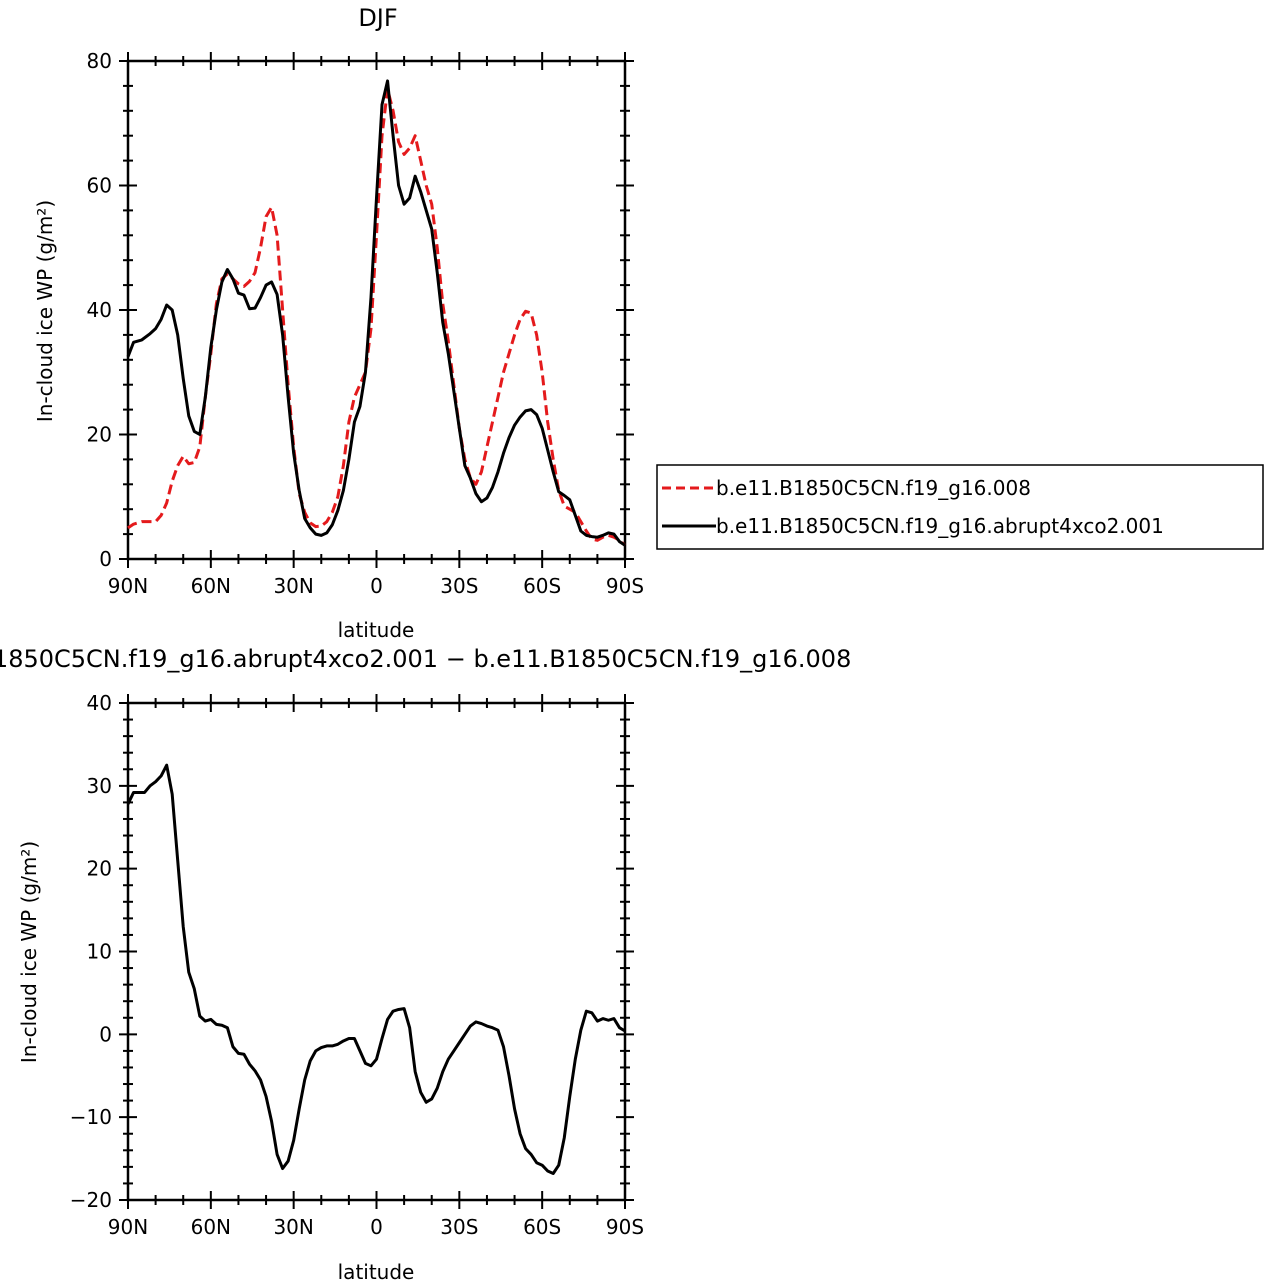 The width and height of the screenshot is (1269, 1286). Describe the element at coordinates (873, 488) in the screenshot. I see `legend-label-control: b.e11.B1850C5CN.f19_g16.008` at that location.